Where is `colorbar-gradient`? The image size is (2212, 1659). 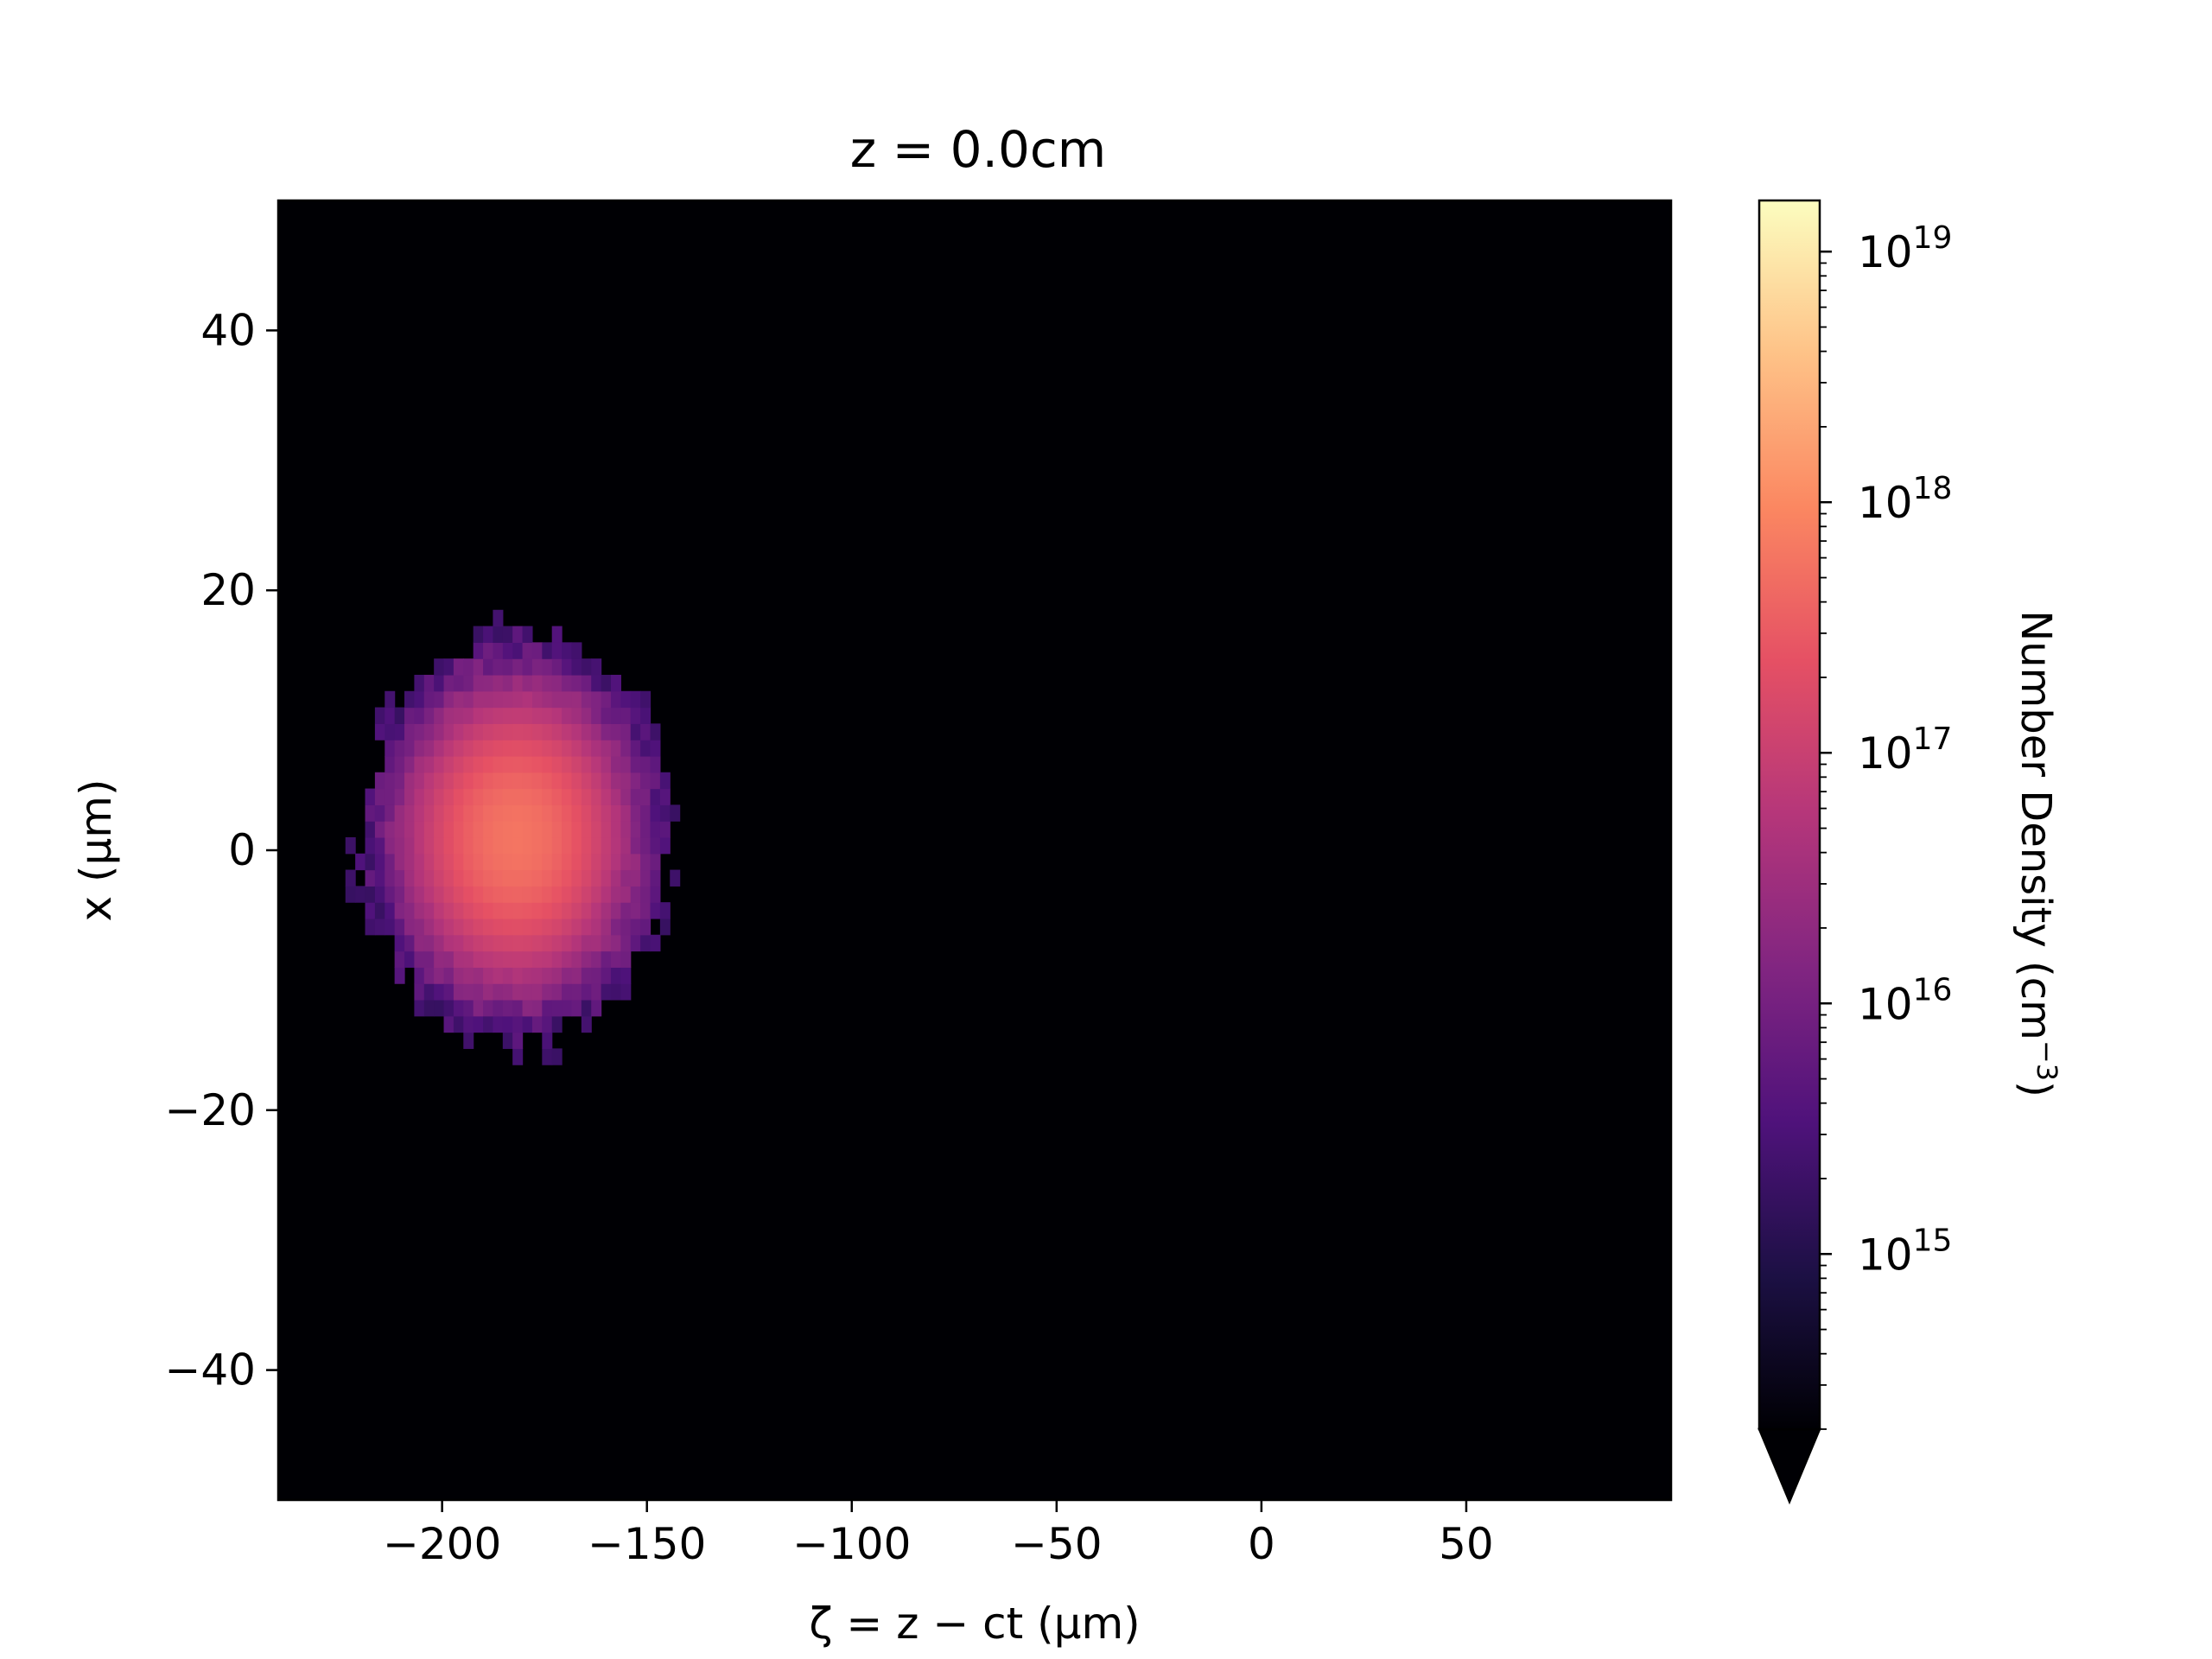
colorbar-gradient is located at coordinates (1789, 814).